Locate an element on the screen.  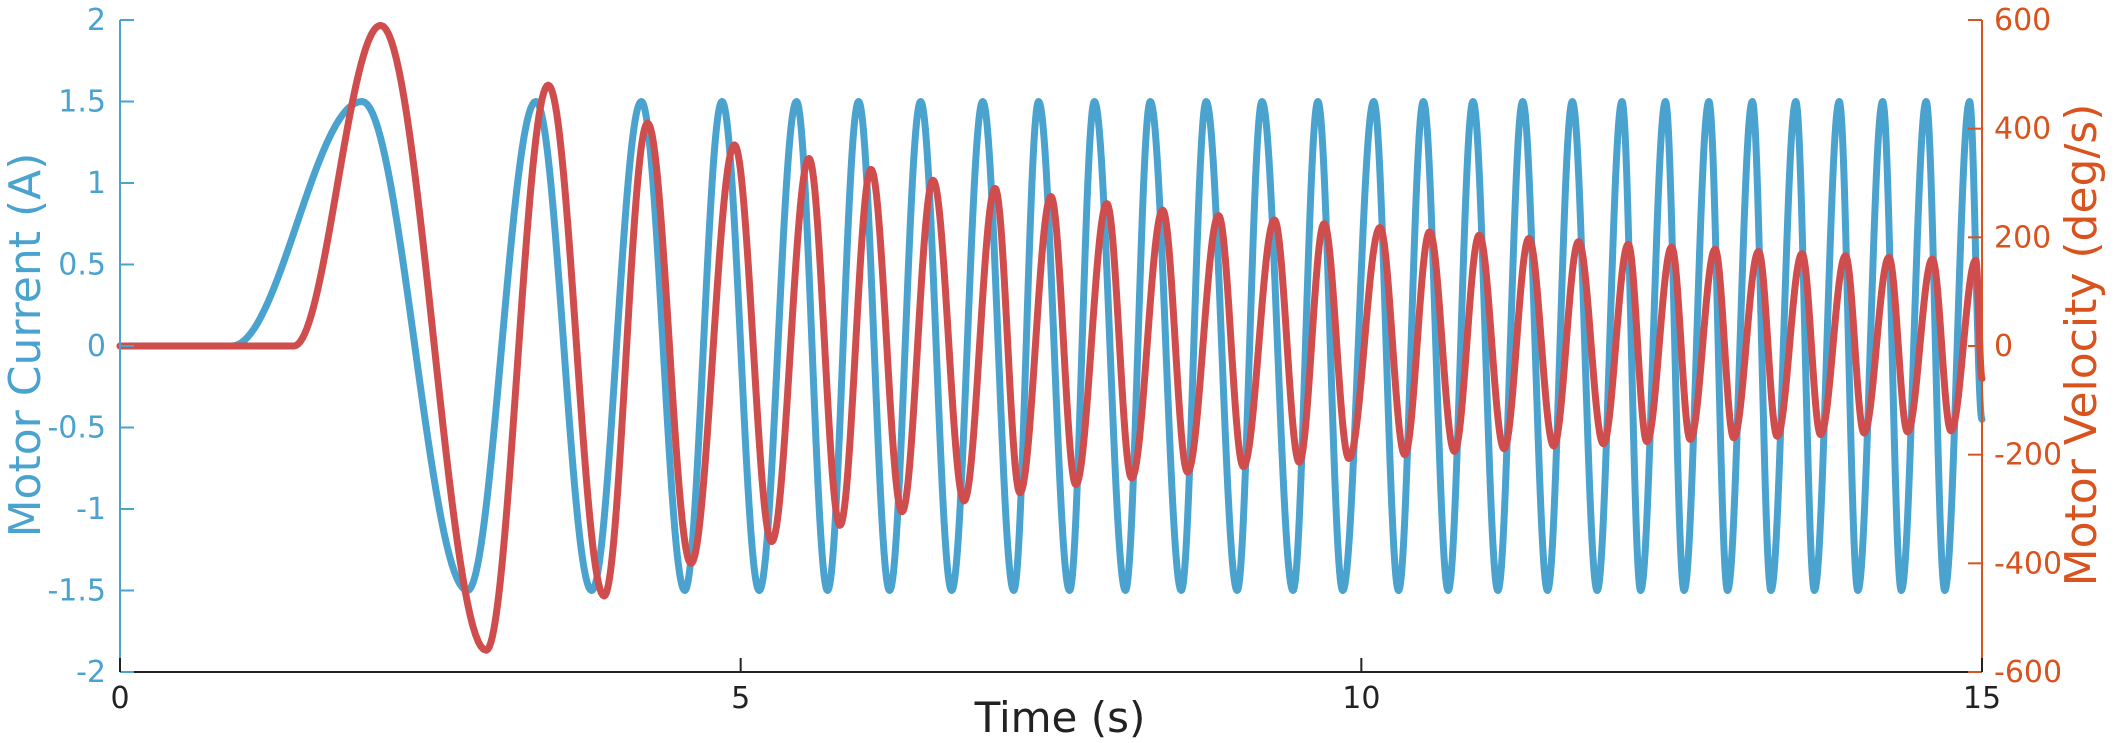
right-tick-label: 200 is located at coordinates (2022, 237).